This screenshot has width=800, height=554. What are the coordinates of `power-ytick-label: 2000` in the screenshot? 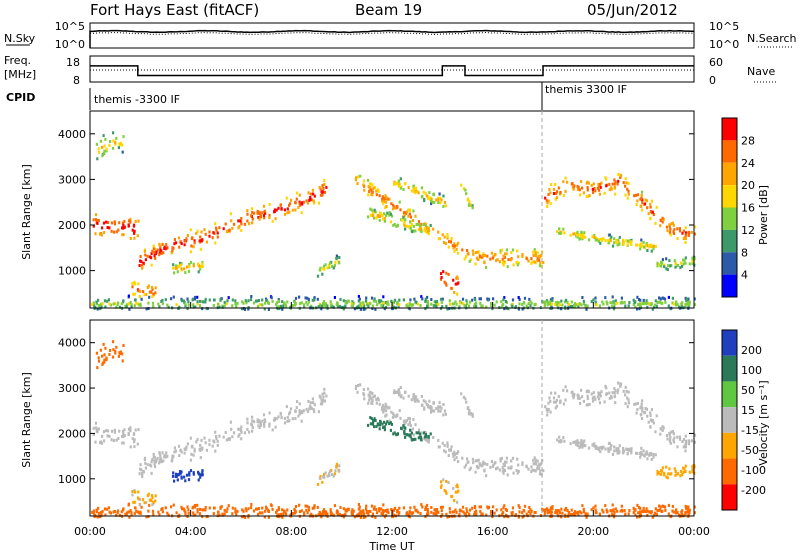 It's located at (72, 225).